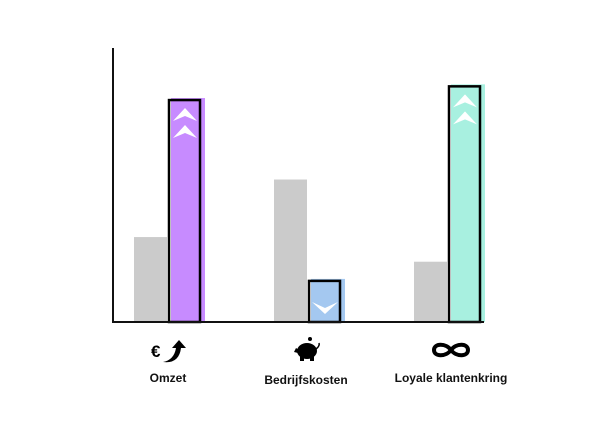  Describe the element at coordinates (307, 349) in the screenshot. I see `piggy-bank-icon` at that location.